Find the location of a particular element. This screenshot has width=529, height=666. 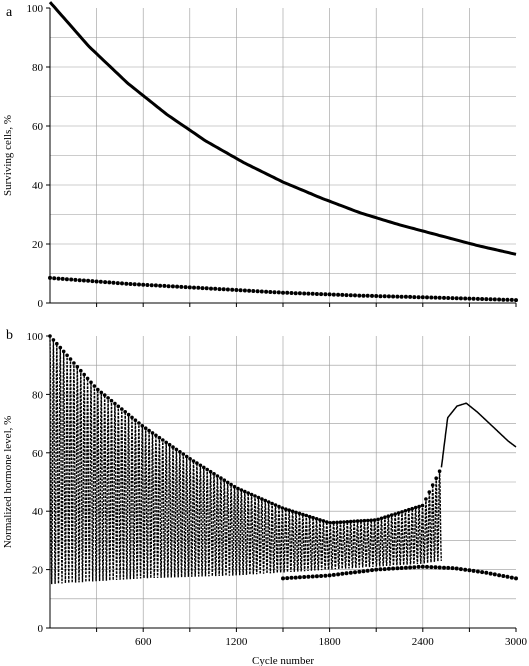

x-tick-label: 1200 is located at coordinates (236, 642).